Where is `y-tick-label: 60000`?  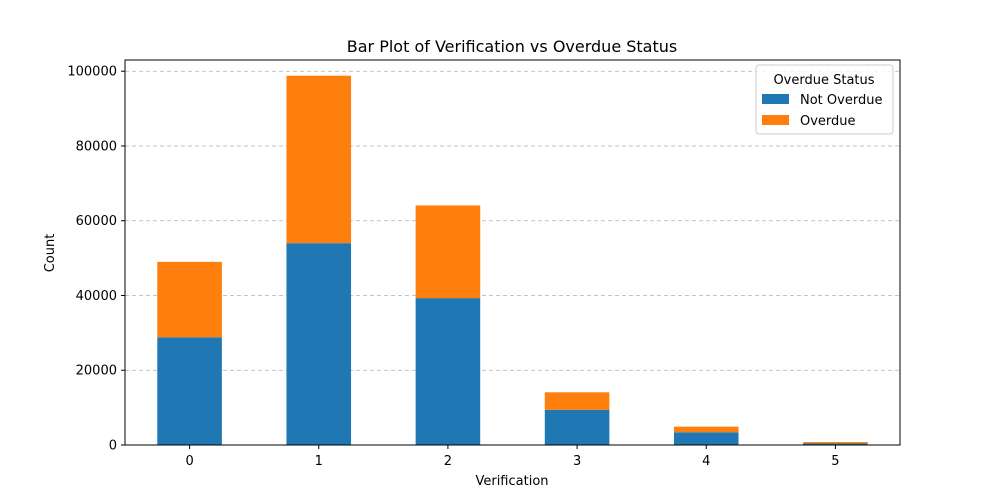
y-tick-label: 60000 is located at coordinates (96, 221).